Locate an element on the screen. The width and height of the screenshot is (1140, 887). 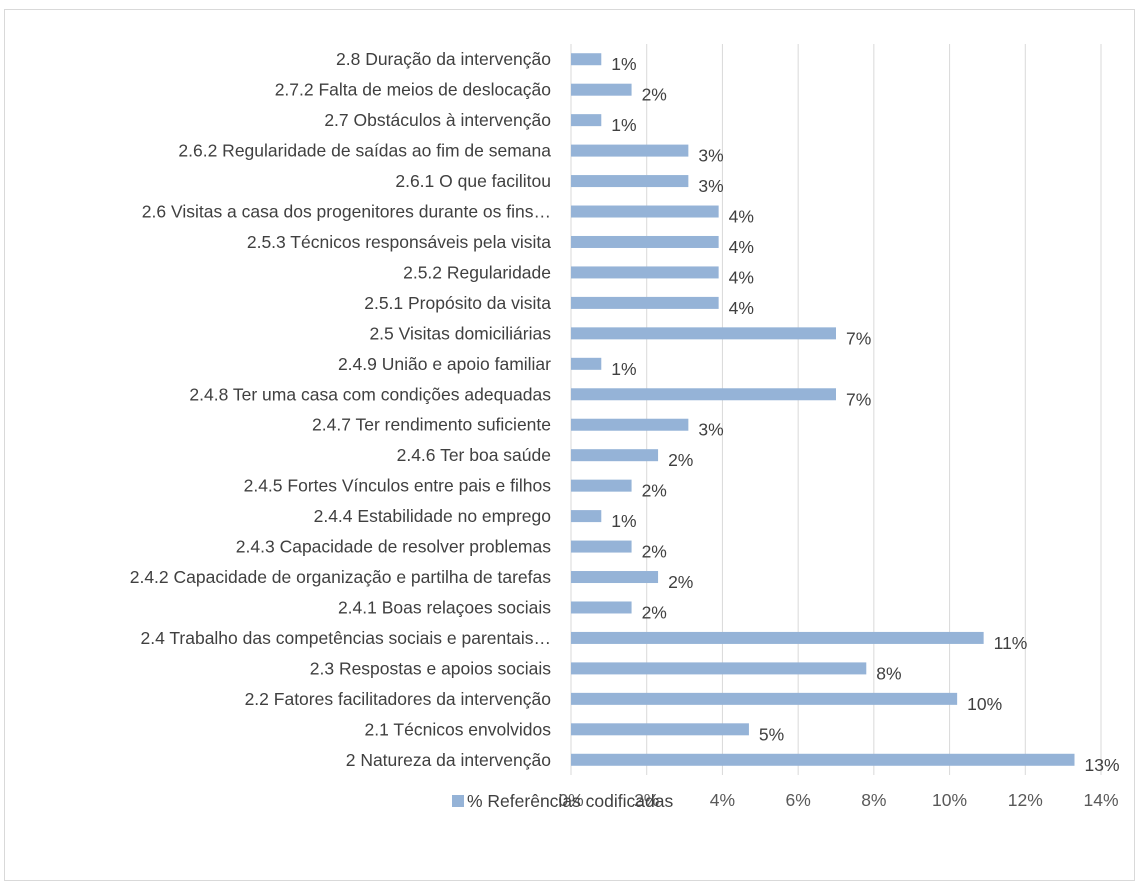
category-label: 2.4.7 Ter rendimento suficiente is located at coordinates (431, 425).